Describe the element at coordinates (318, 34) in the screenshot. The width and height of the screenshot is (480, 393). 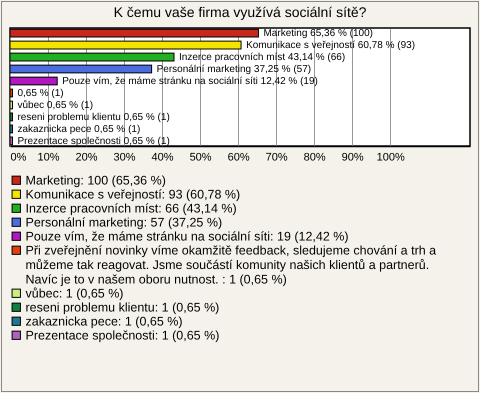
I see `data-label: Marketing 65,36 % (100)` at that location.